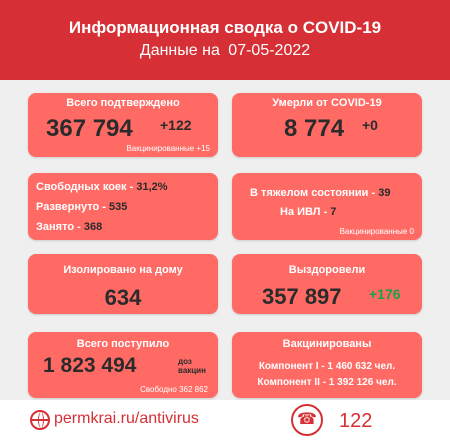  I want to click on doses-unit-line1: доз, so click(185, 361).